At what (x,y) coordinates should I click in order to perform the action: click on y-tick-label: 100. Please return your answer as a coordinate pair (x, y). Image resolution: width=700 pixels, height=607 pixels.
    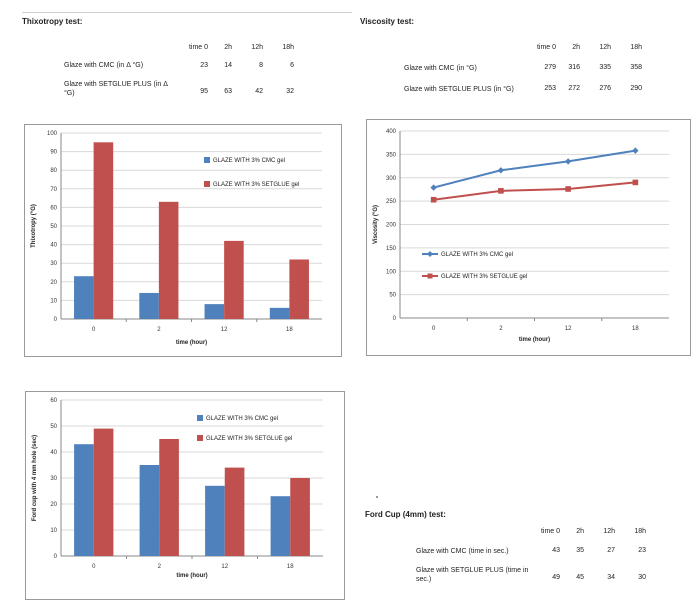
    Looking at the image, I should click on (52, 134).